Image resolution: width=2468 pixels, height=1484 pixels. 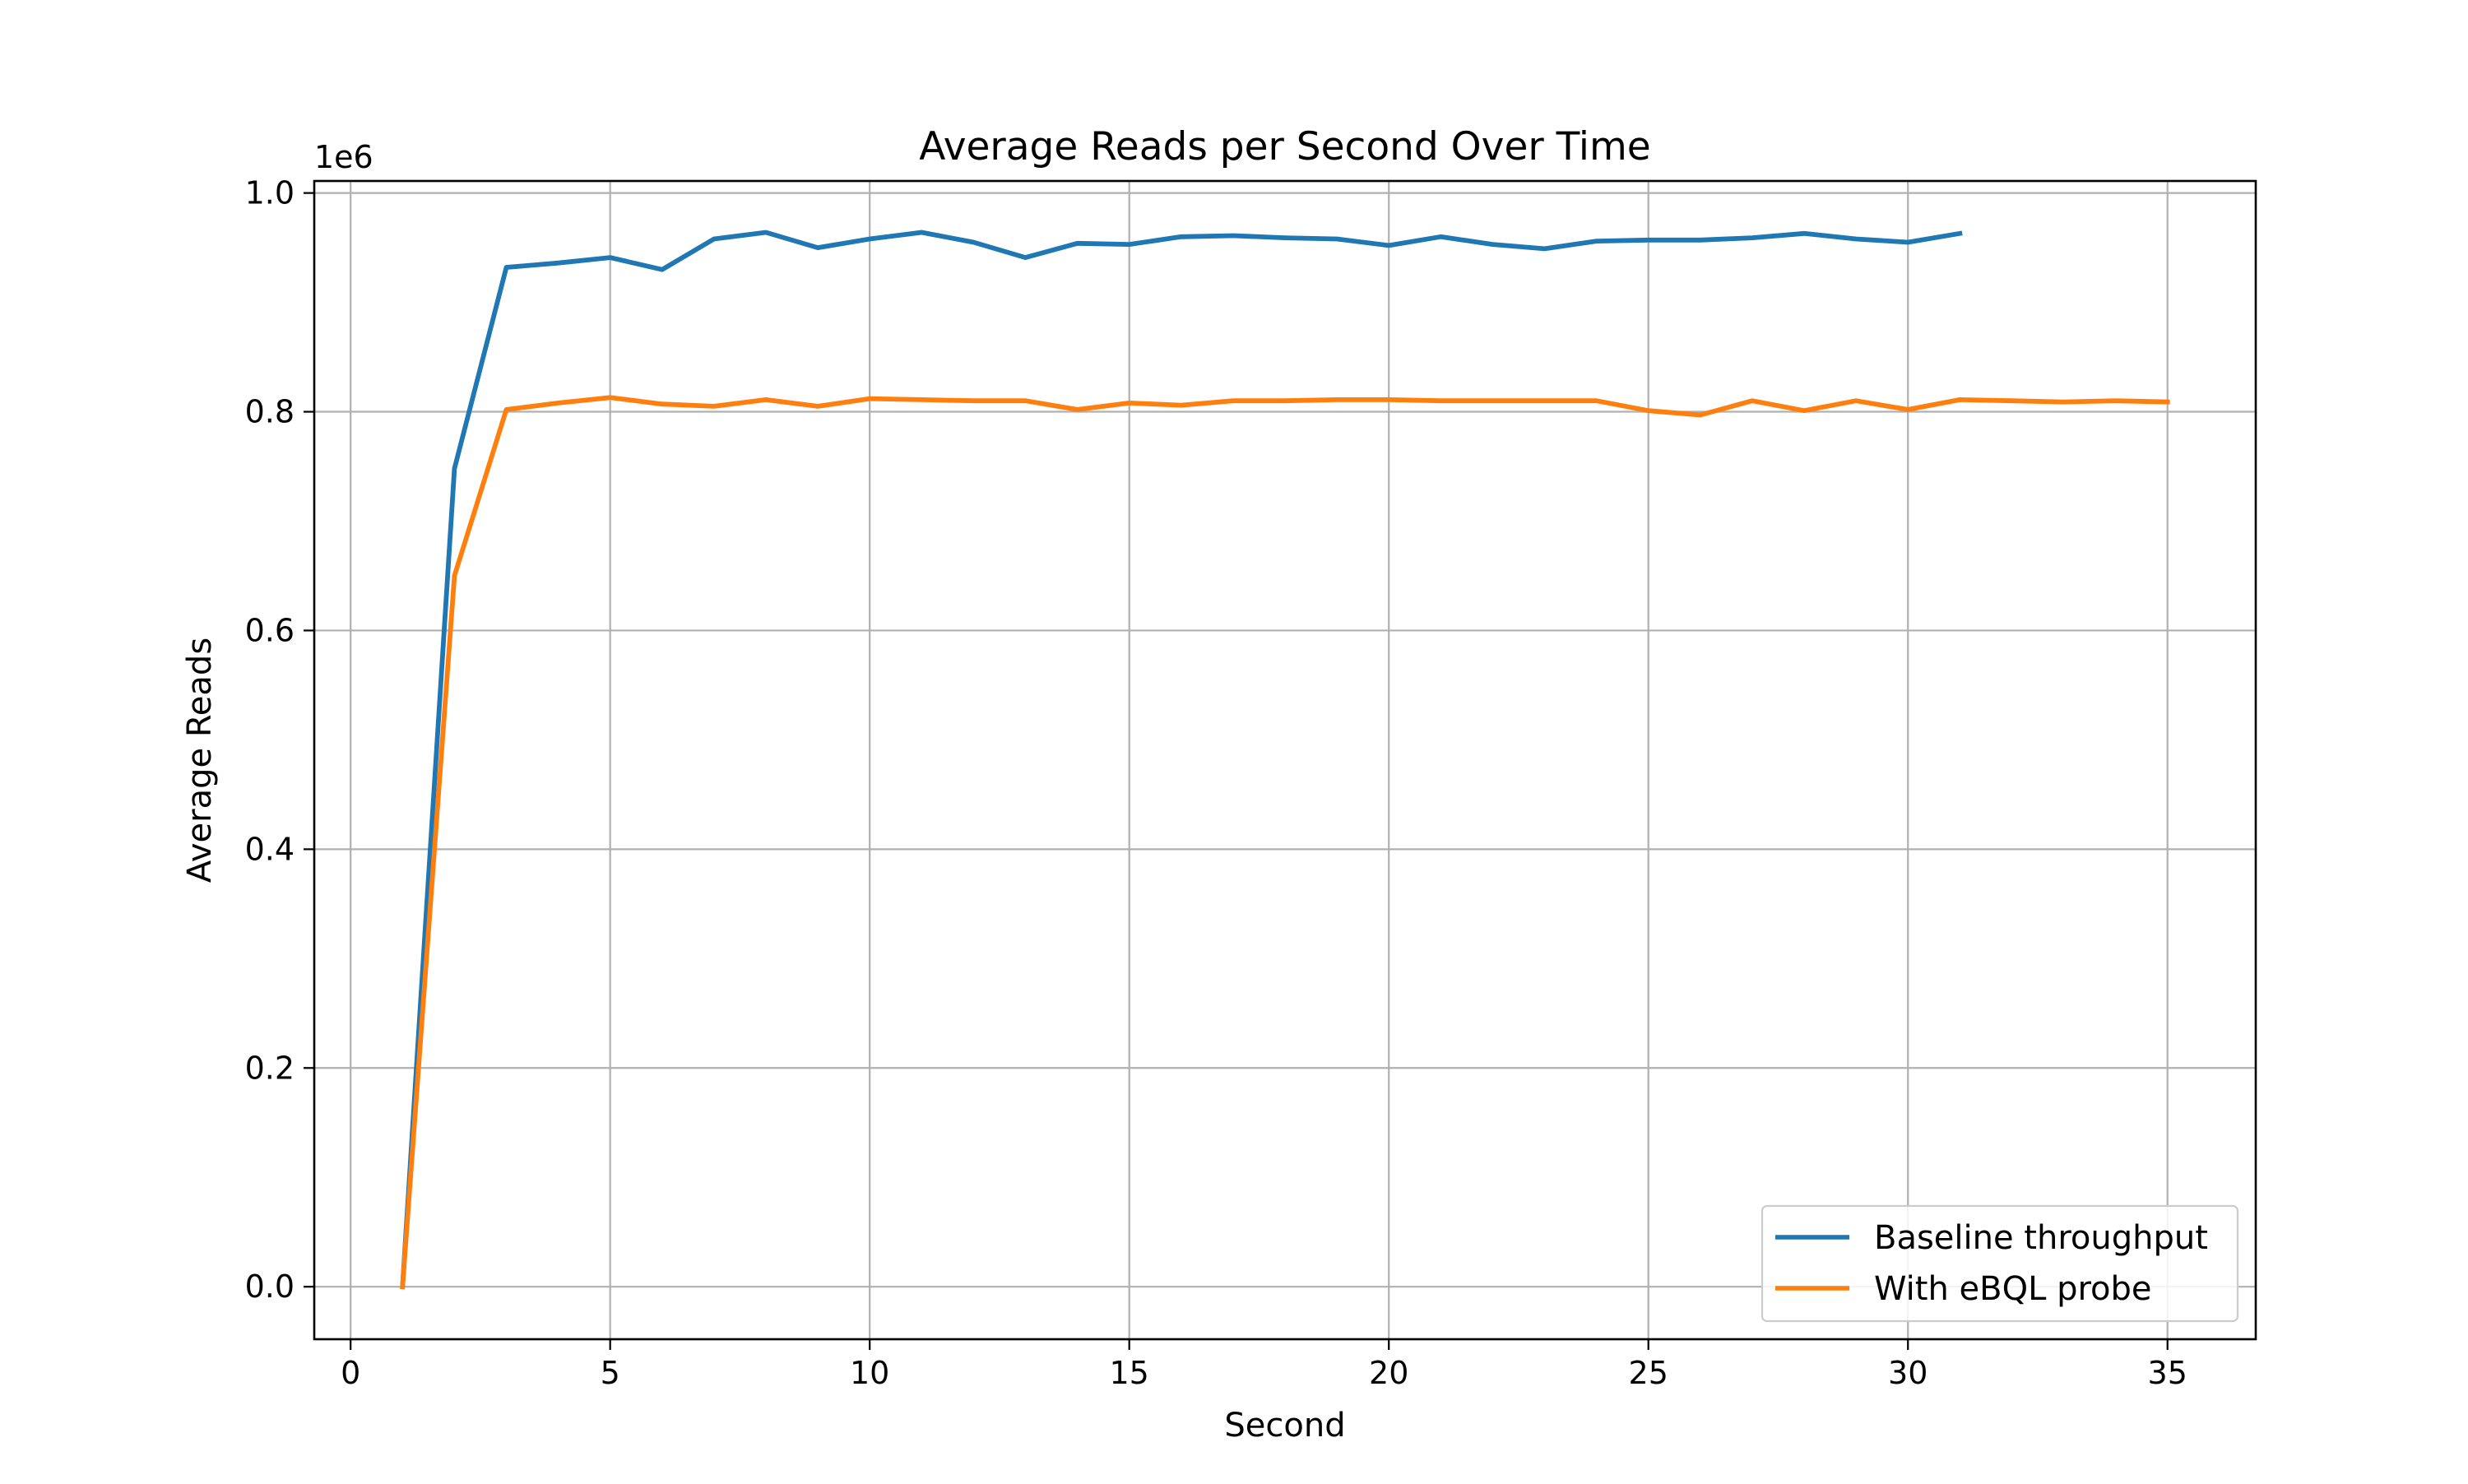 What do you see at coordinates (270, 849) in the screenshot?
I see `y-tick-label: 0.4` at bounding box center [270, 849].